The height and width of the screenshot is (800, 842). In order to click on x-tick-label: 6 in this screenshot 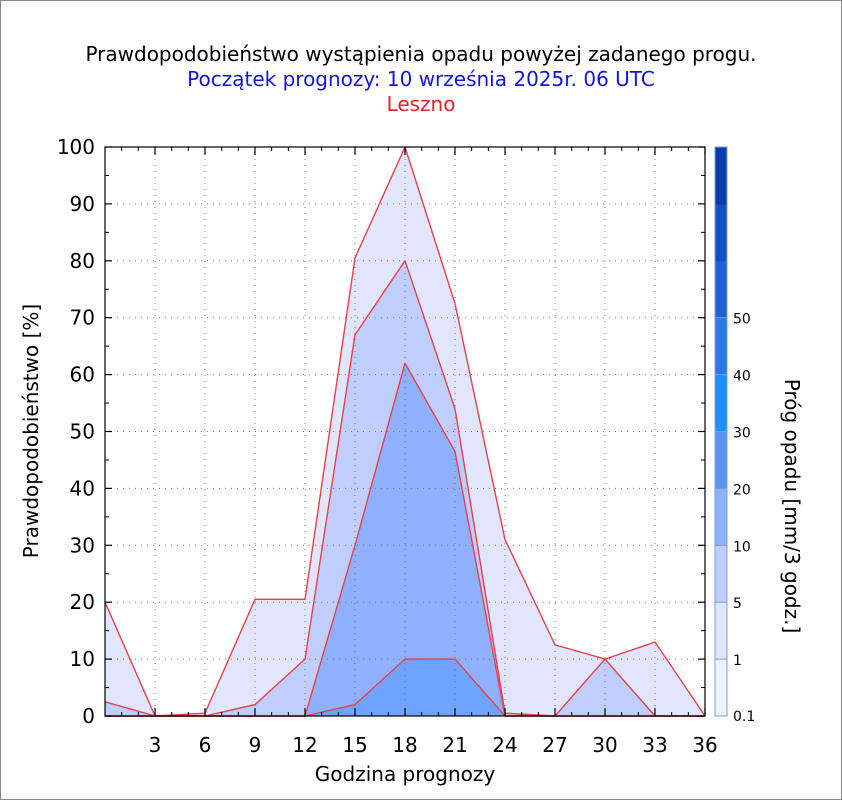, I will do `click(205, 745)`.